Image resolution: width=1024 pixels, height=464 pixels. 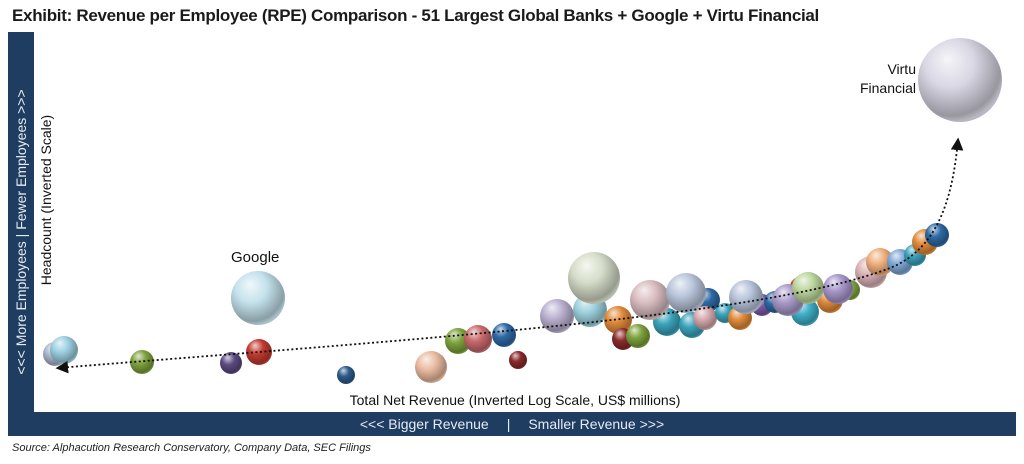 I want to click on x-direction-right: Smaller Revenue >>>, so click(x=596, y=424).